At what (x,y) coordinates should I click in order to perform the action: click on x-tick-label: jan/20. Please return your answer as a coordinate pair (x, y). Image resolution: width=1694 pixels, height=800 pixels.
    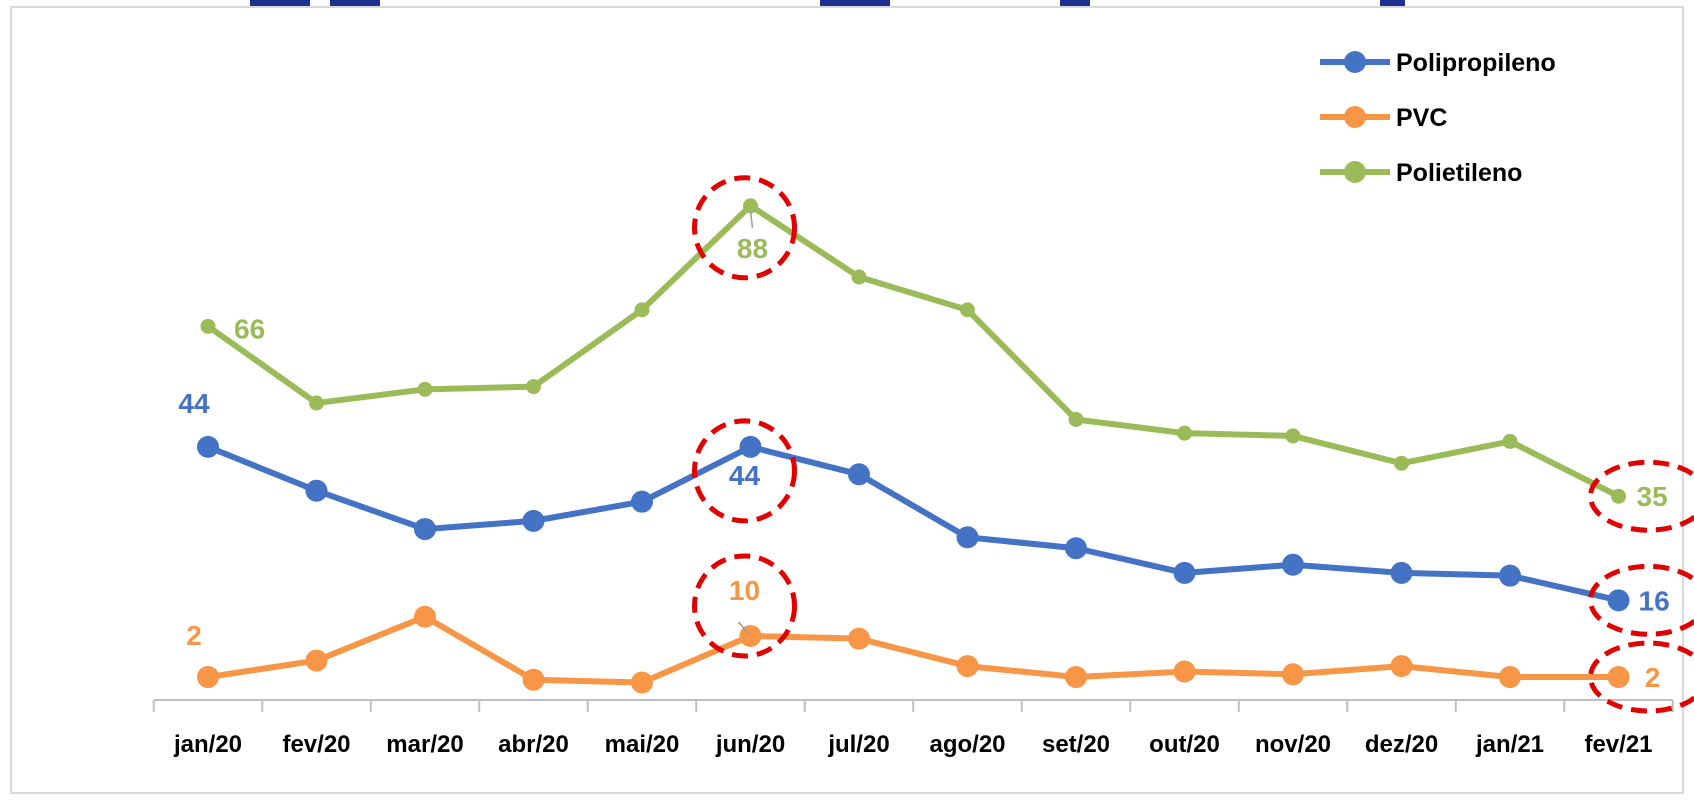
    Looking at the image, I should click on (207, 744).